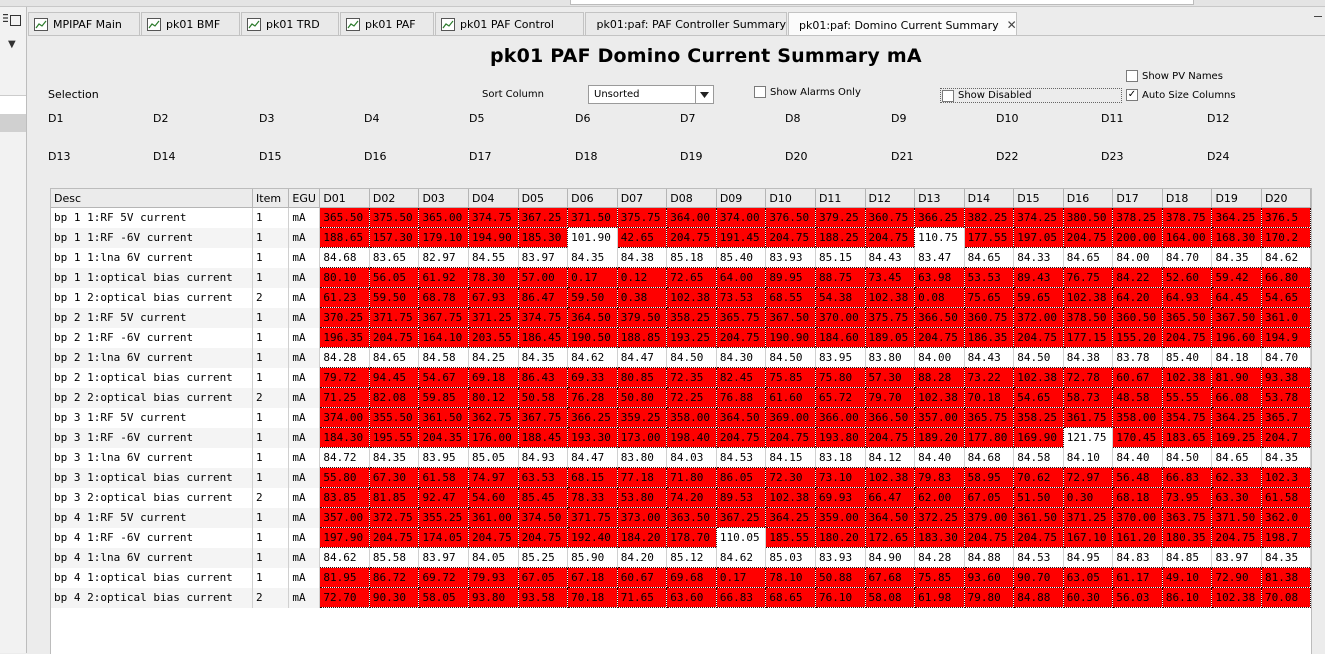 This screenshot has width=1325, height=654. What do you see at coordinates (1007, 118) in the screenshot?
I see `domino-select-d10: D10` at bounding box center [1007, 118].